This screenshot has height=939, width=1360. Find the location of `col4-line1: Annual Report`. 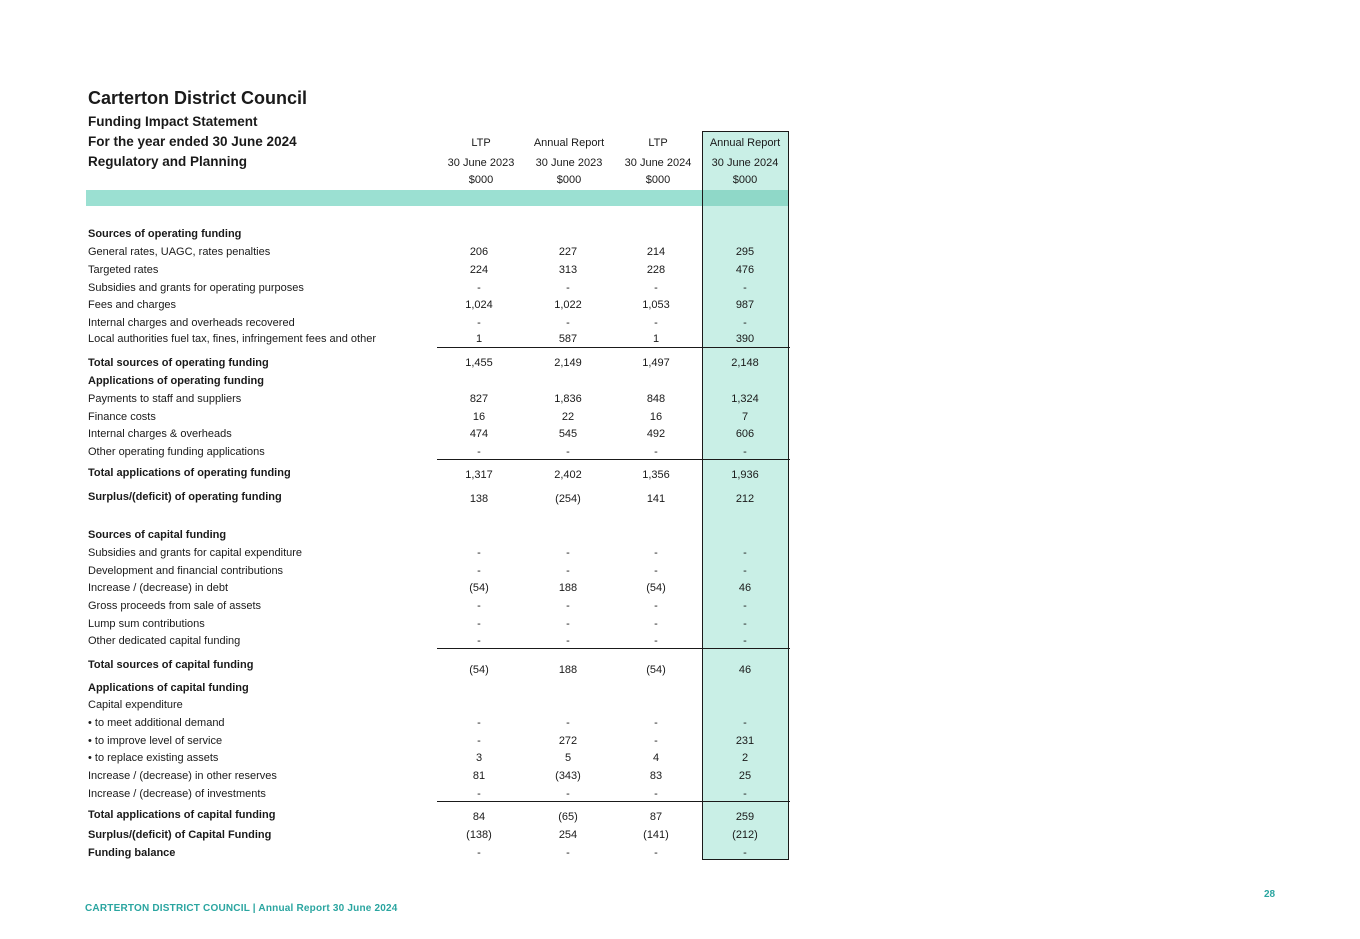

col4-line1: Annual Report is located at coordinates (745, 143).